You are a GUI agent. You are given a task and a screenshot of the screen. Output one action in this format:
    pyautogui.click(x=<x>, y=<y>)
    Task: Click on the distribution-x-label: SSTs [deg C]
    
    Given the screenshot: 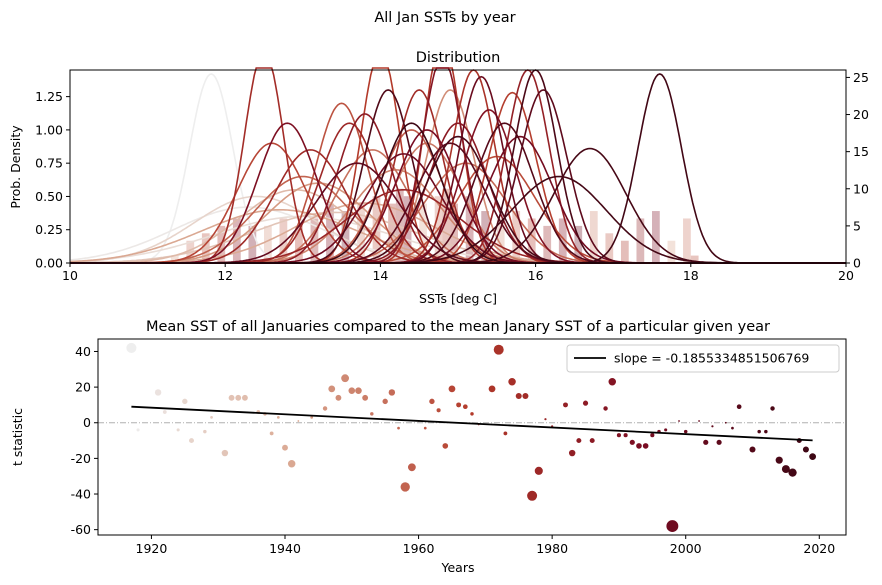 What is the action you would take?
    pyautogui.click(x=458, y=298)
    